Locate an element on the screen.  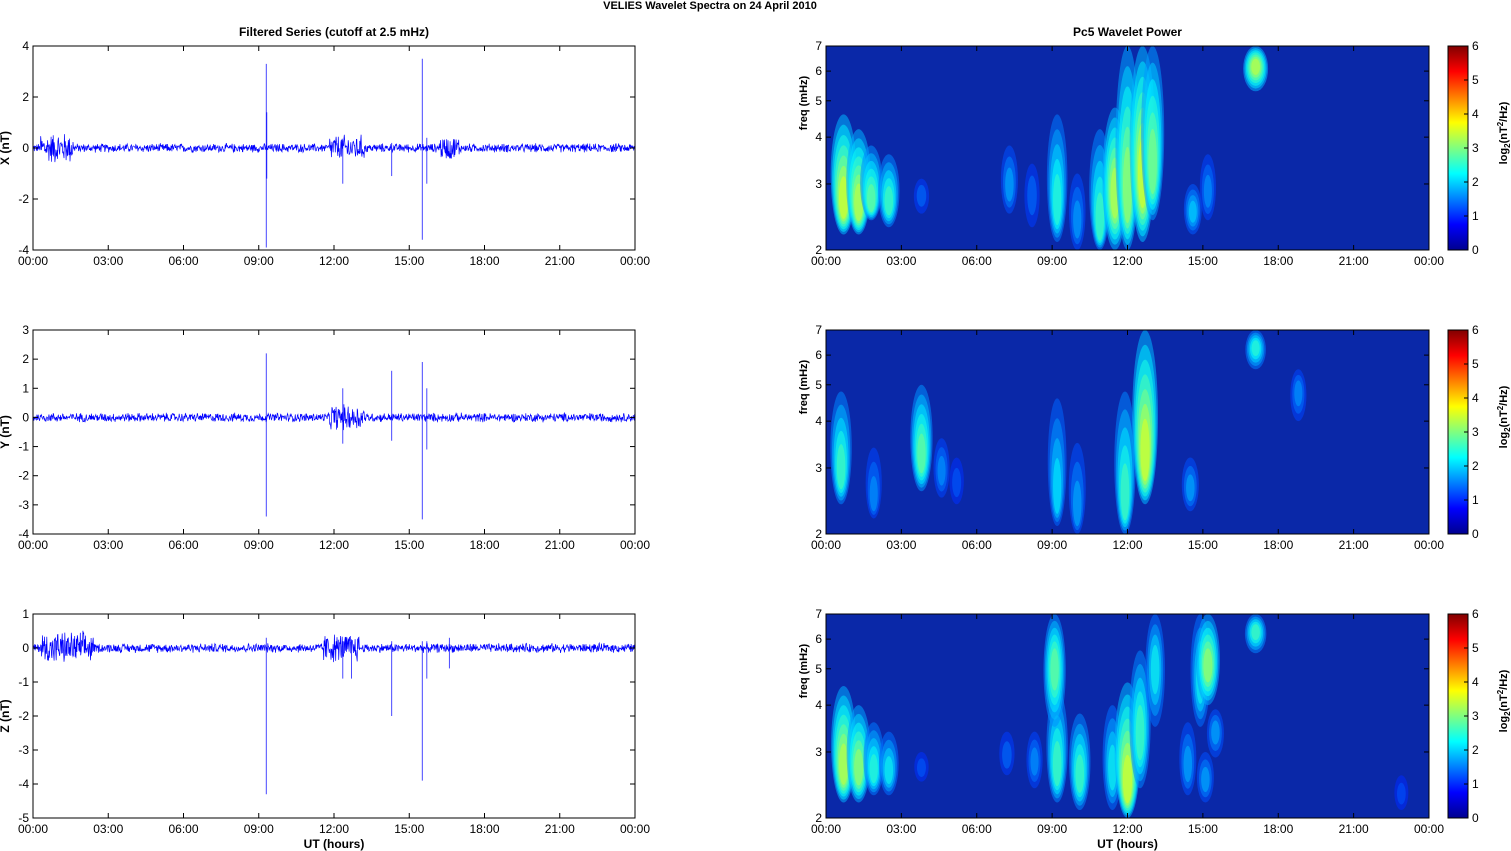
wavelet-xtick-label: 18:00 is located at coordinates (1278, 261).